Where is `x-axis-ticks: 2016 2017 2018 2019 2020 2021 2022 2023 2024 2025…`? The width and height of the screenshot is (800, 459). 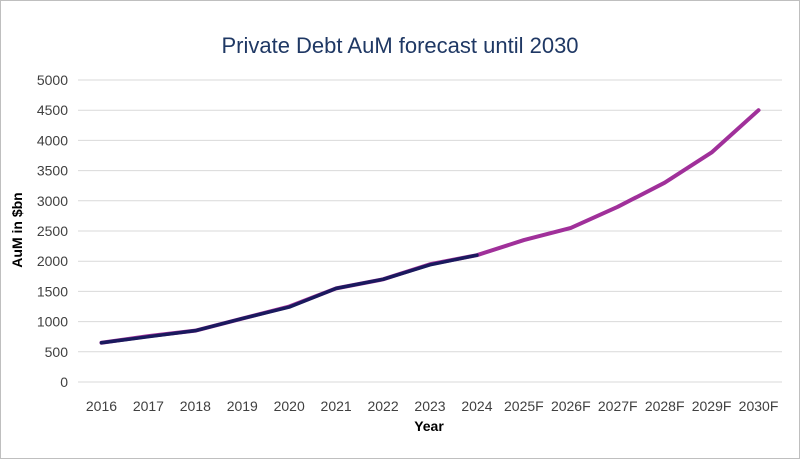 x-axis-ticks: 2016 2017 2018 2019 2020 2021 2022 2023 2024 2025… is located at coordinates (432, 406).